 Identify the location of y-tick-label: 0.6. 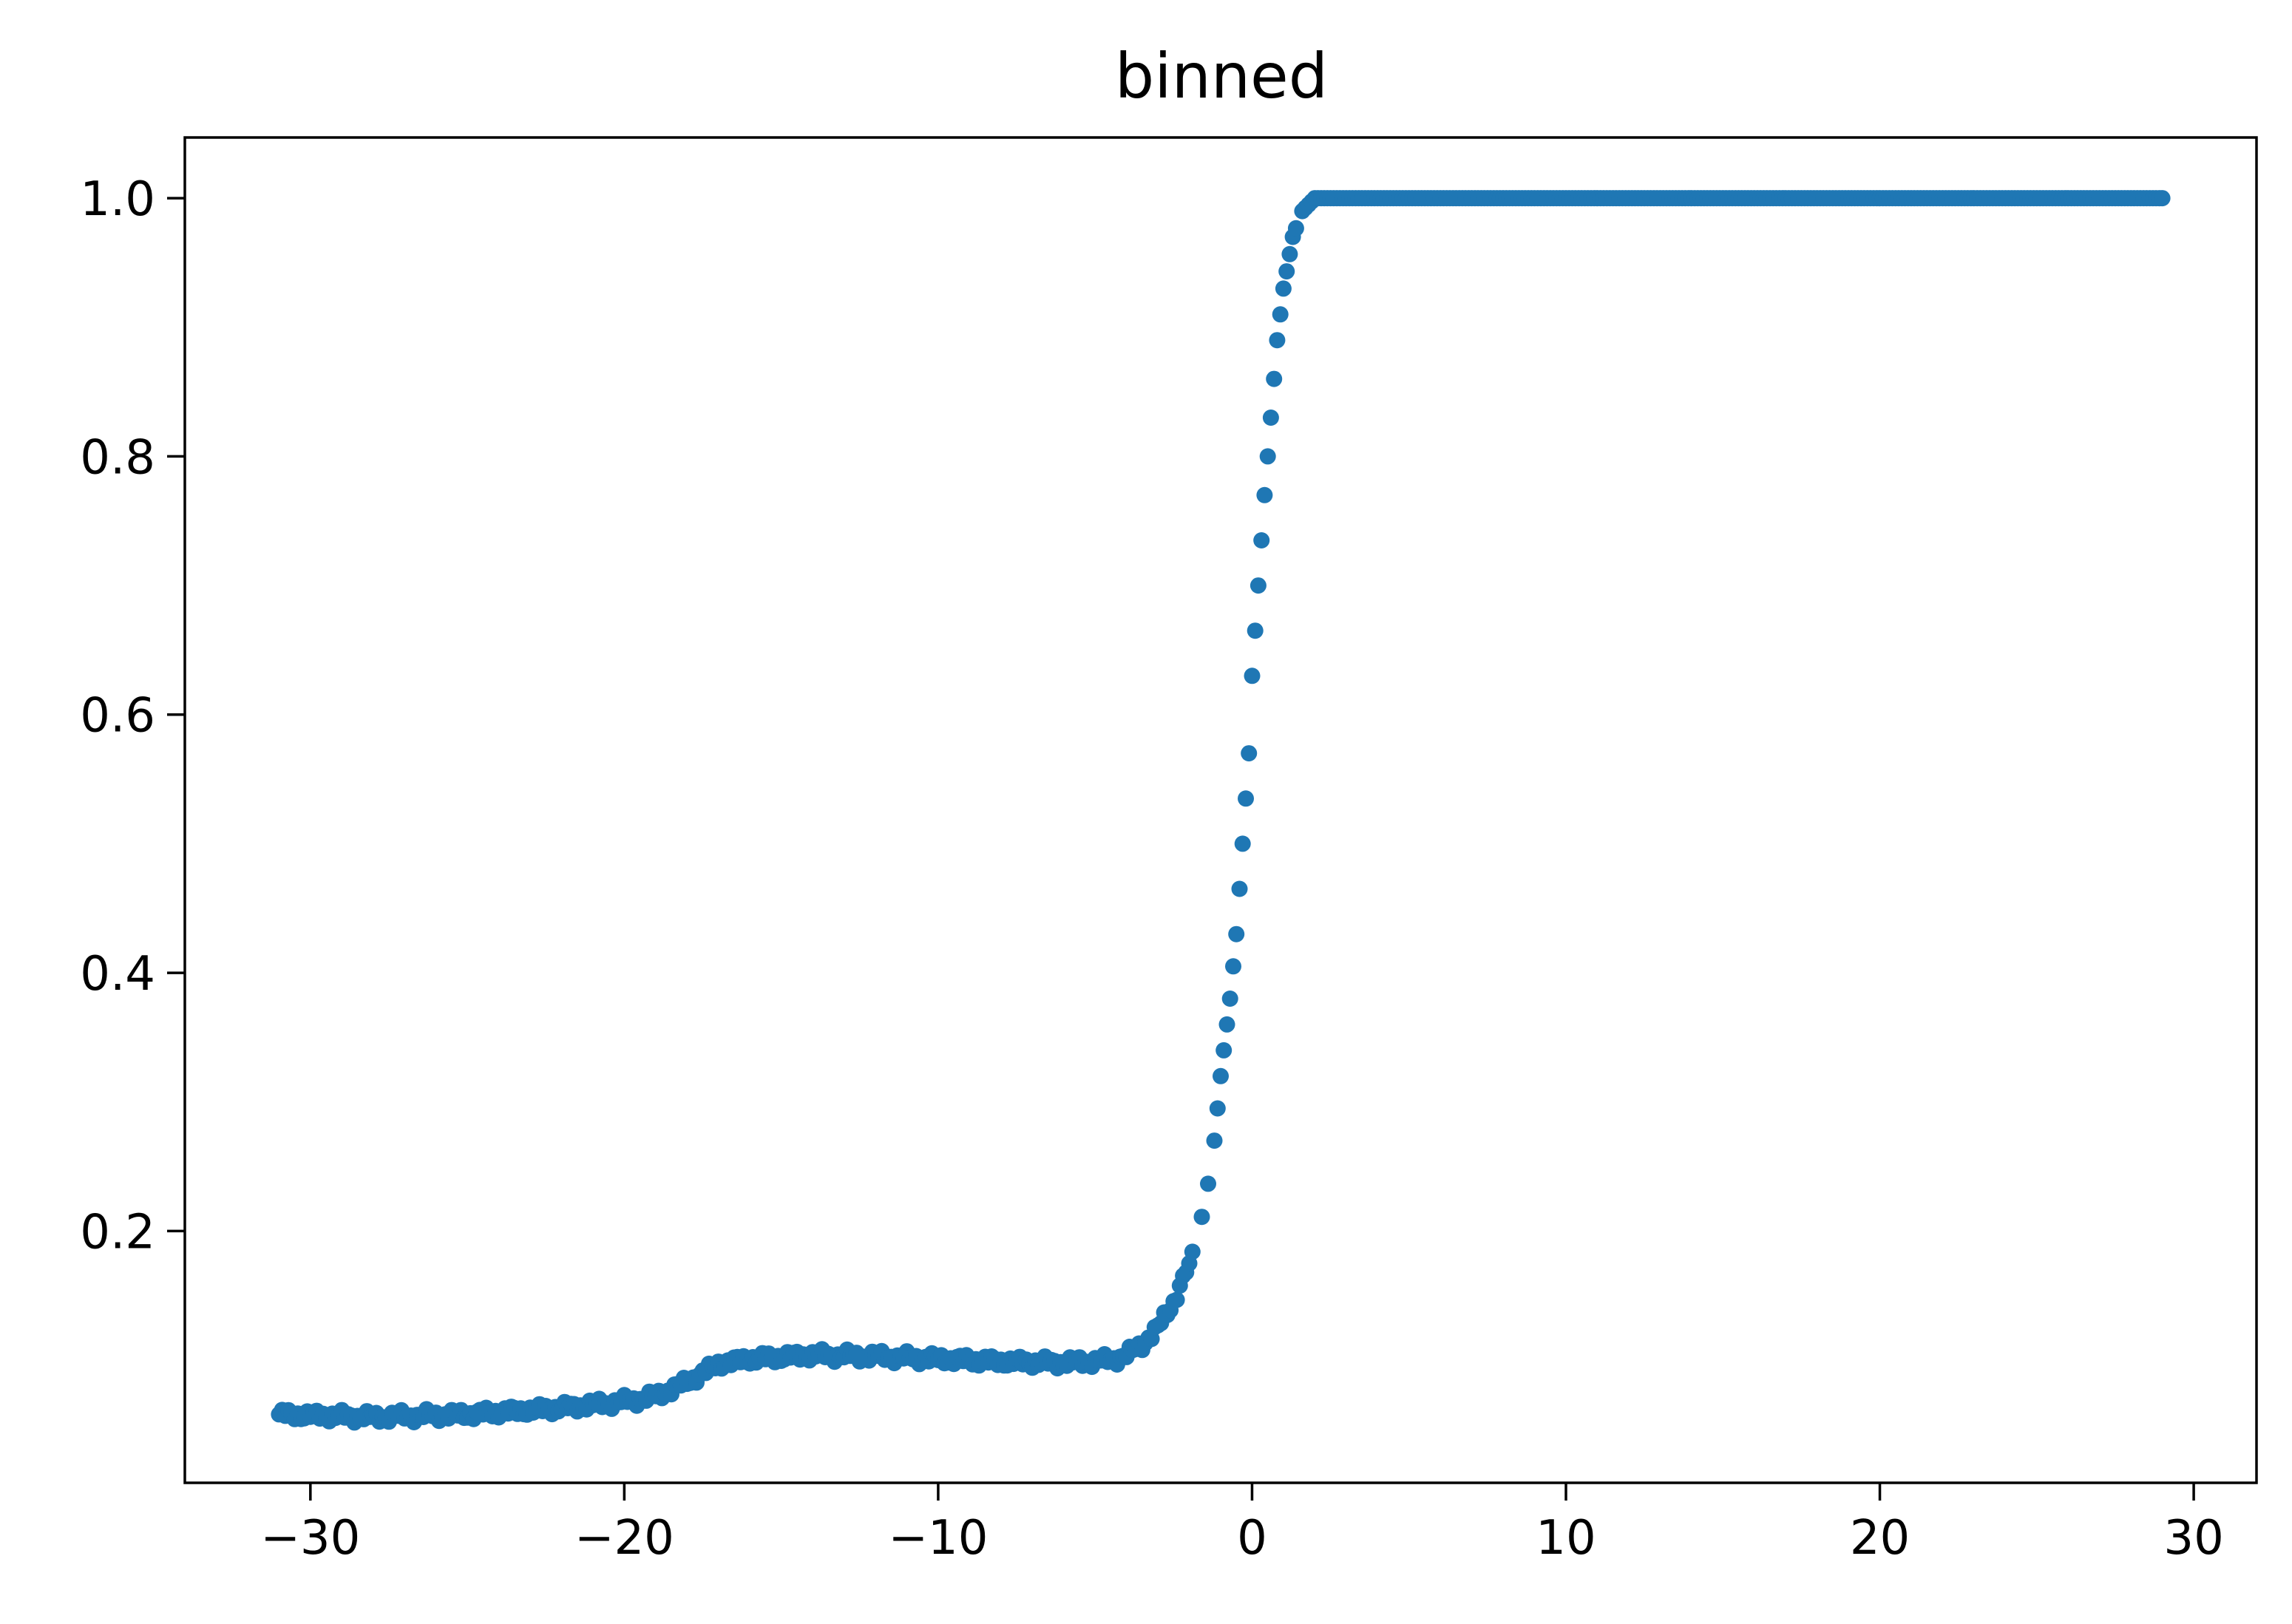
(117, 716).